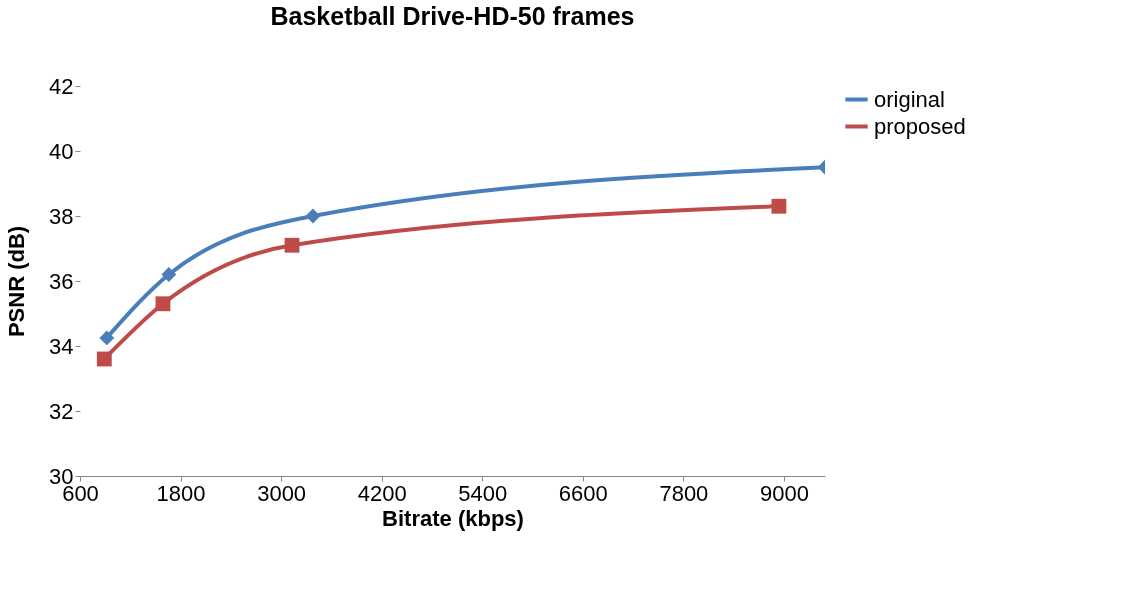  I want to click on y-tick-label: 38, so click(61, 216).